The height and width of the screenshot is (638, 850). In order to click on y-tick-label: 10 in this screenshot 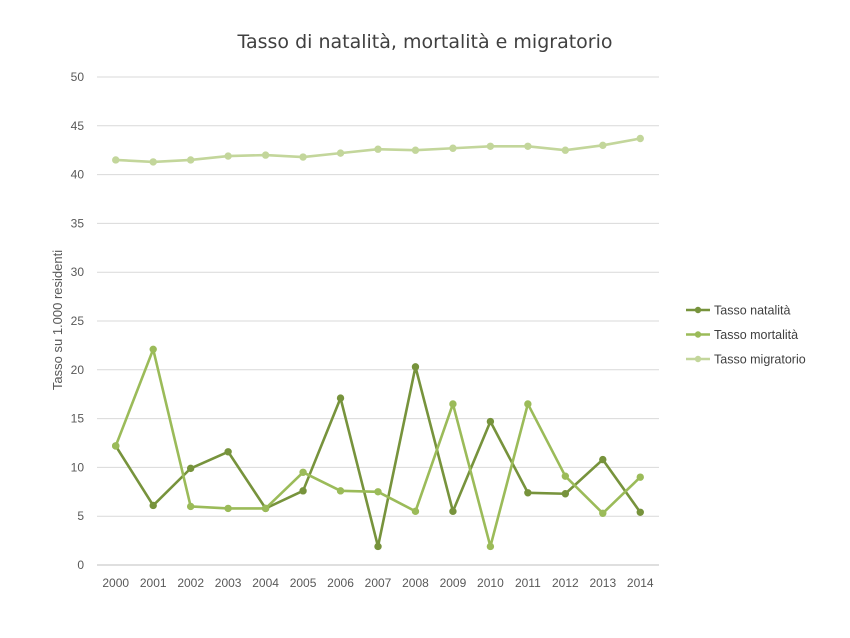, I will do `click(78, 467)`.